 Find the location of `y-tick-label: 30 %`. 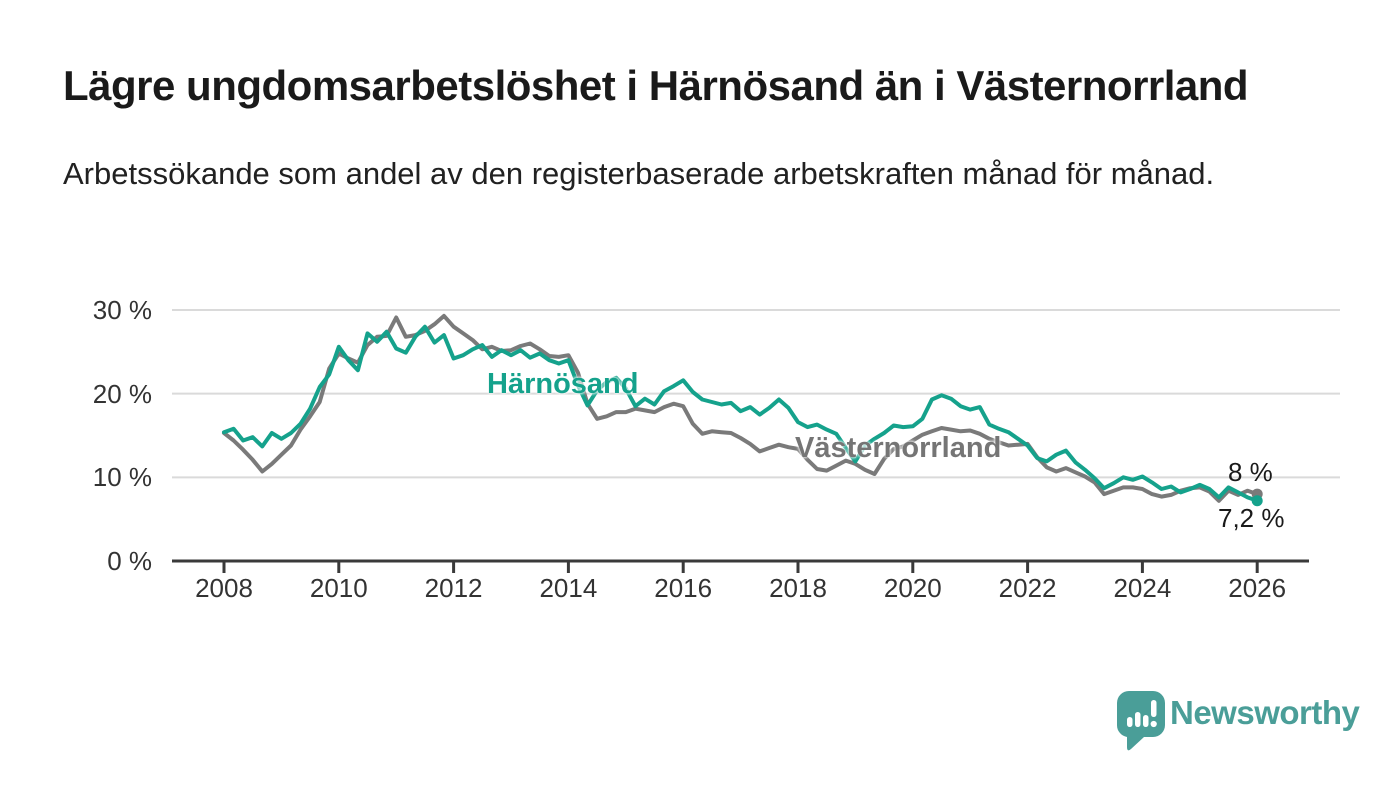

y-tick-label: 30 % is located at coordinates (122, 309).